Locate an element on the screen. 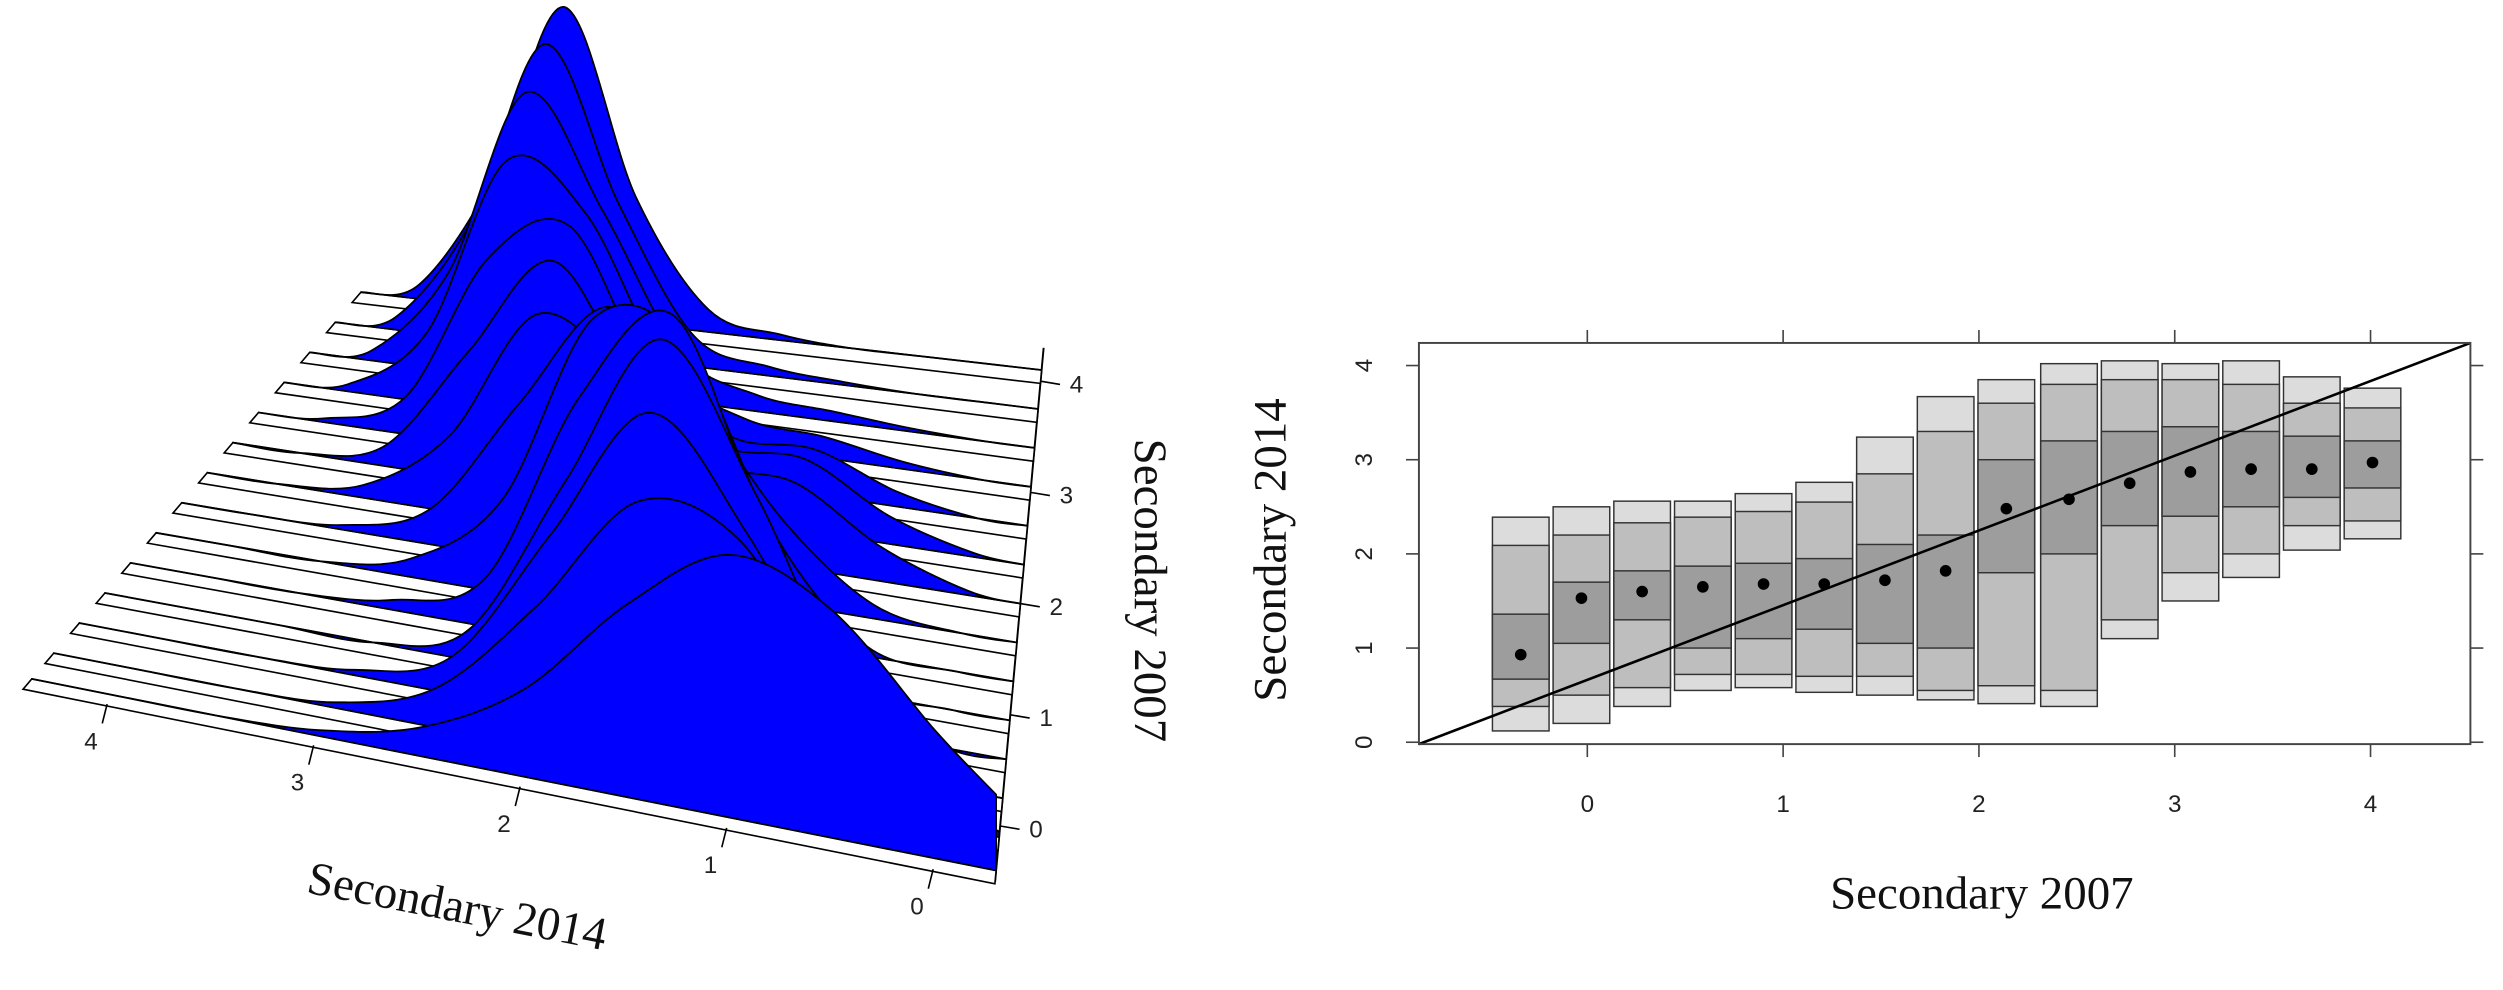  x-axis-title: Secondary 2014 is located at coordinates (457, 906).